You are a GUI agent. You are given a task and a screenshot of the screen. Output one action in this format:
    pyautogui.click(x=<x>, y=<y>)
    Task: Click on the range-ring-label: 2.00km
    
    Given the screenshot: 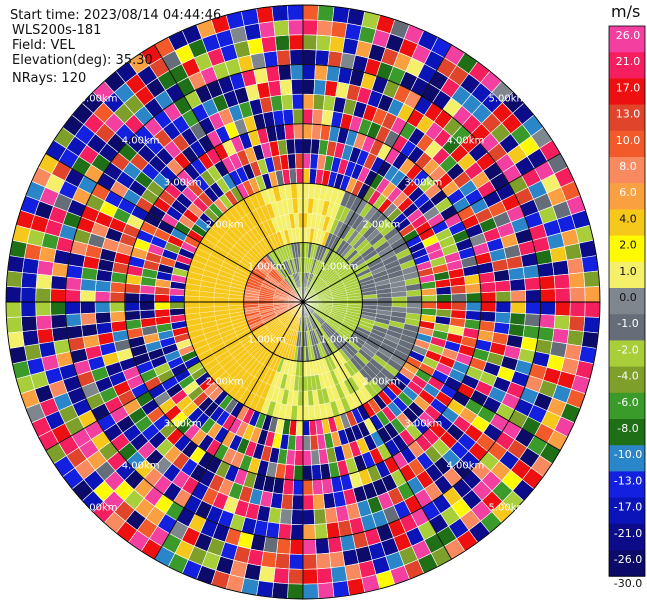 What is the action you would take?
    pyautogui.click(x=225, y=381)
    